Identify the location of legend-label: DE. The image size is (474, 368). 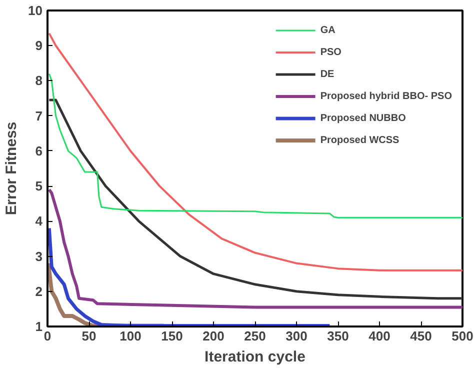
(328, 74).